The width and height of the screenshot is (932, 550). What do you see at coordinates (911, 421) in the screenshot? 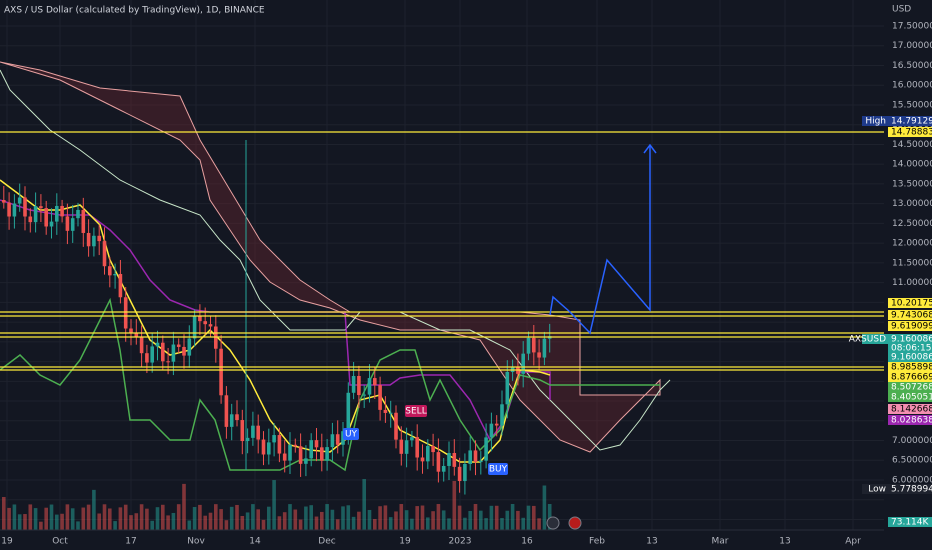
I see `price-tag-text: 8.028638` at bounding box center [911, 421].